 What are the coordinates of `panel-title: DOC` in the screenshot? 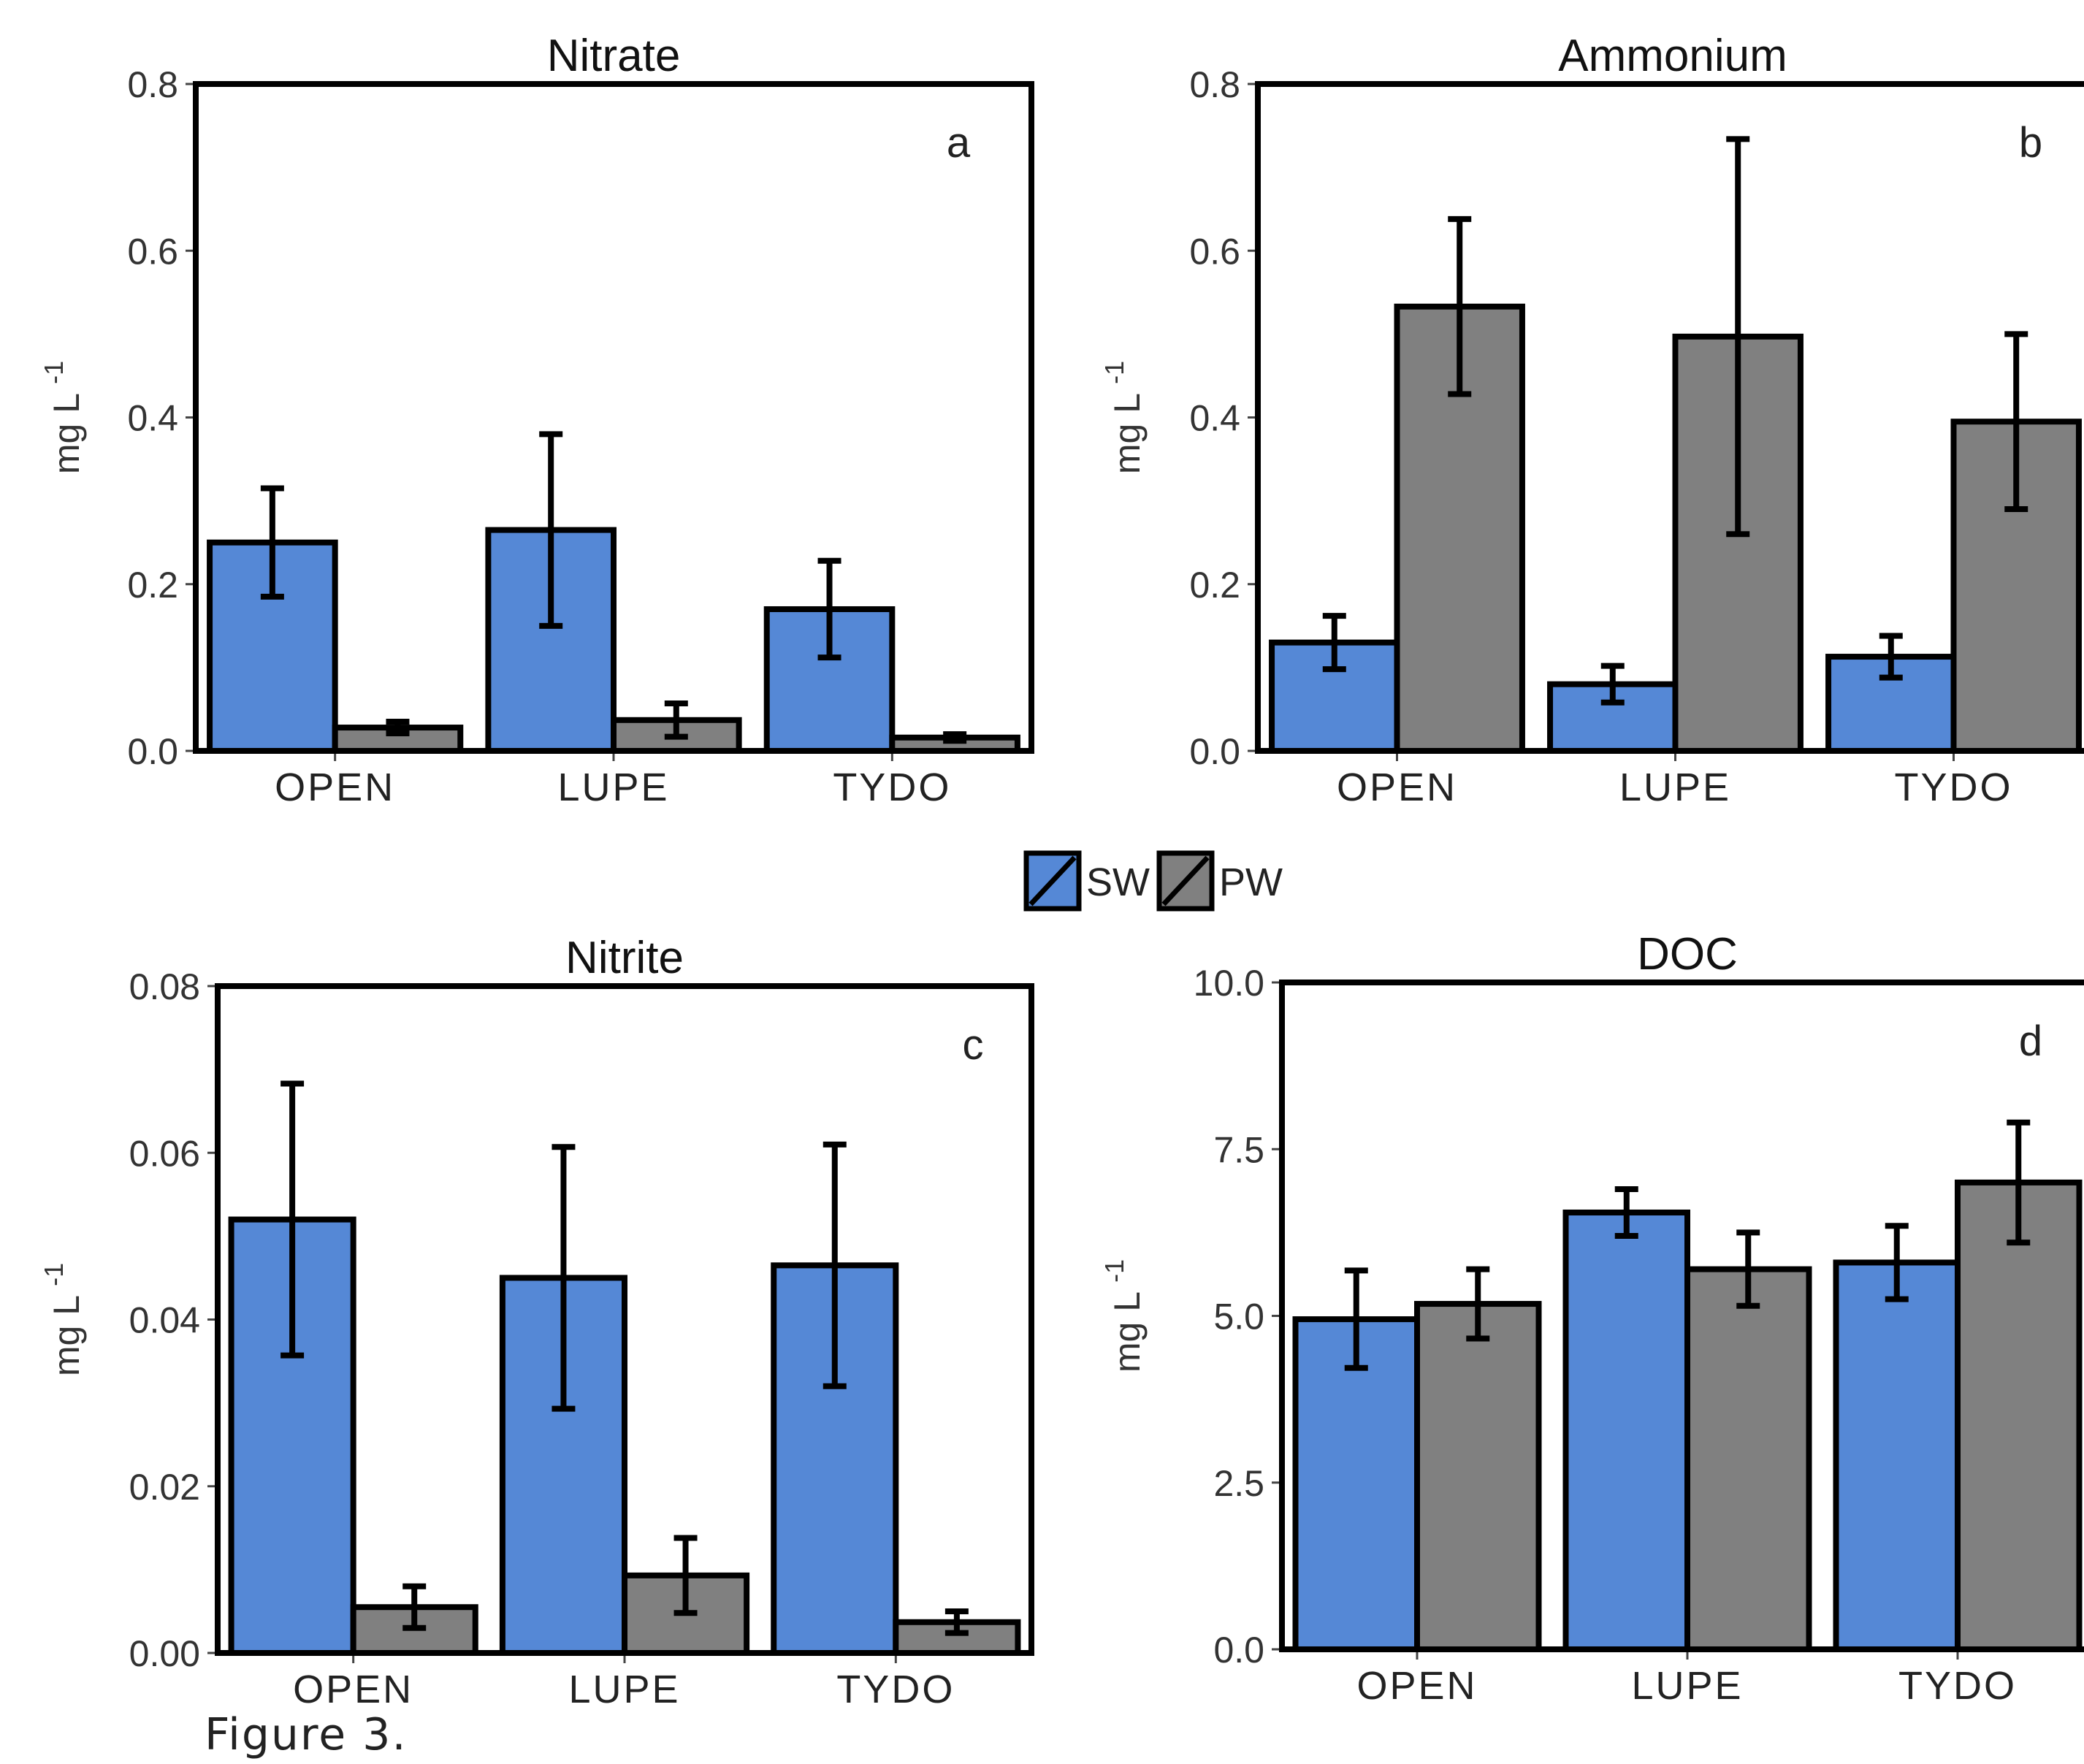 It's located at (1687, 954).